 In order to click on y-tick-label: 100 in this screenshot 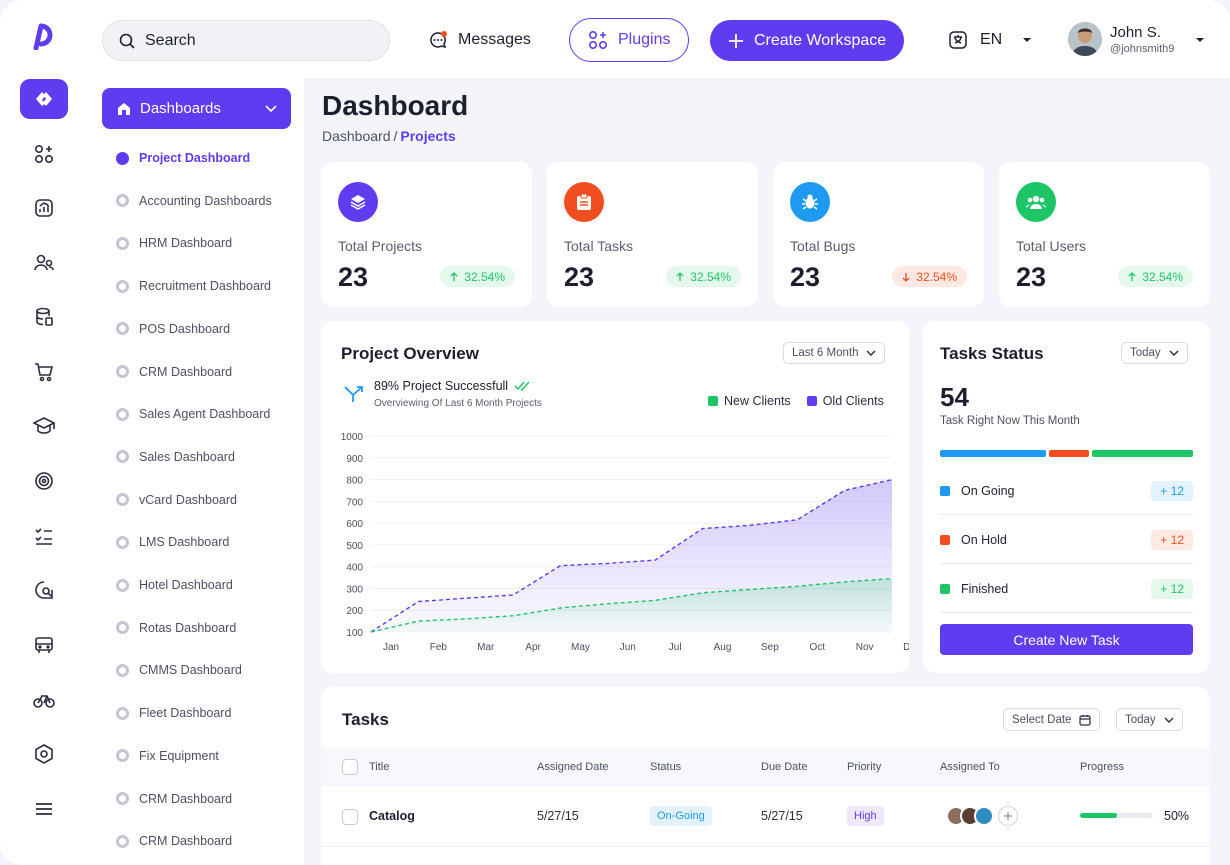, I will do `click(354, 633)`.